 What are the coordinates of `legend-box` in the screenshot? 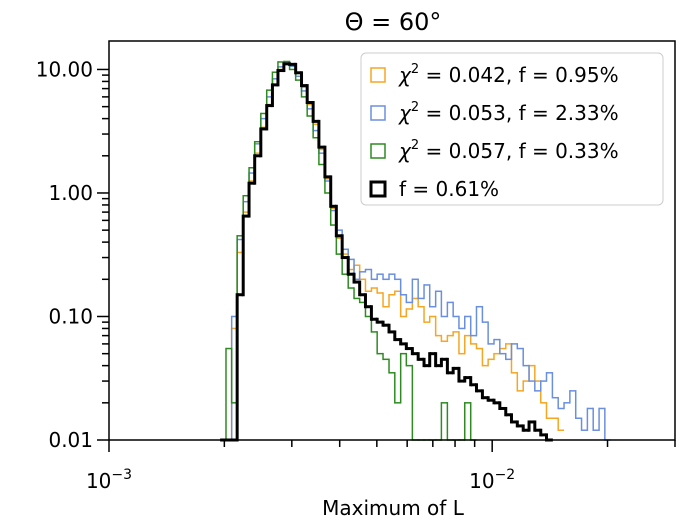 It's located at (512, 129).